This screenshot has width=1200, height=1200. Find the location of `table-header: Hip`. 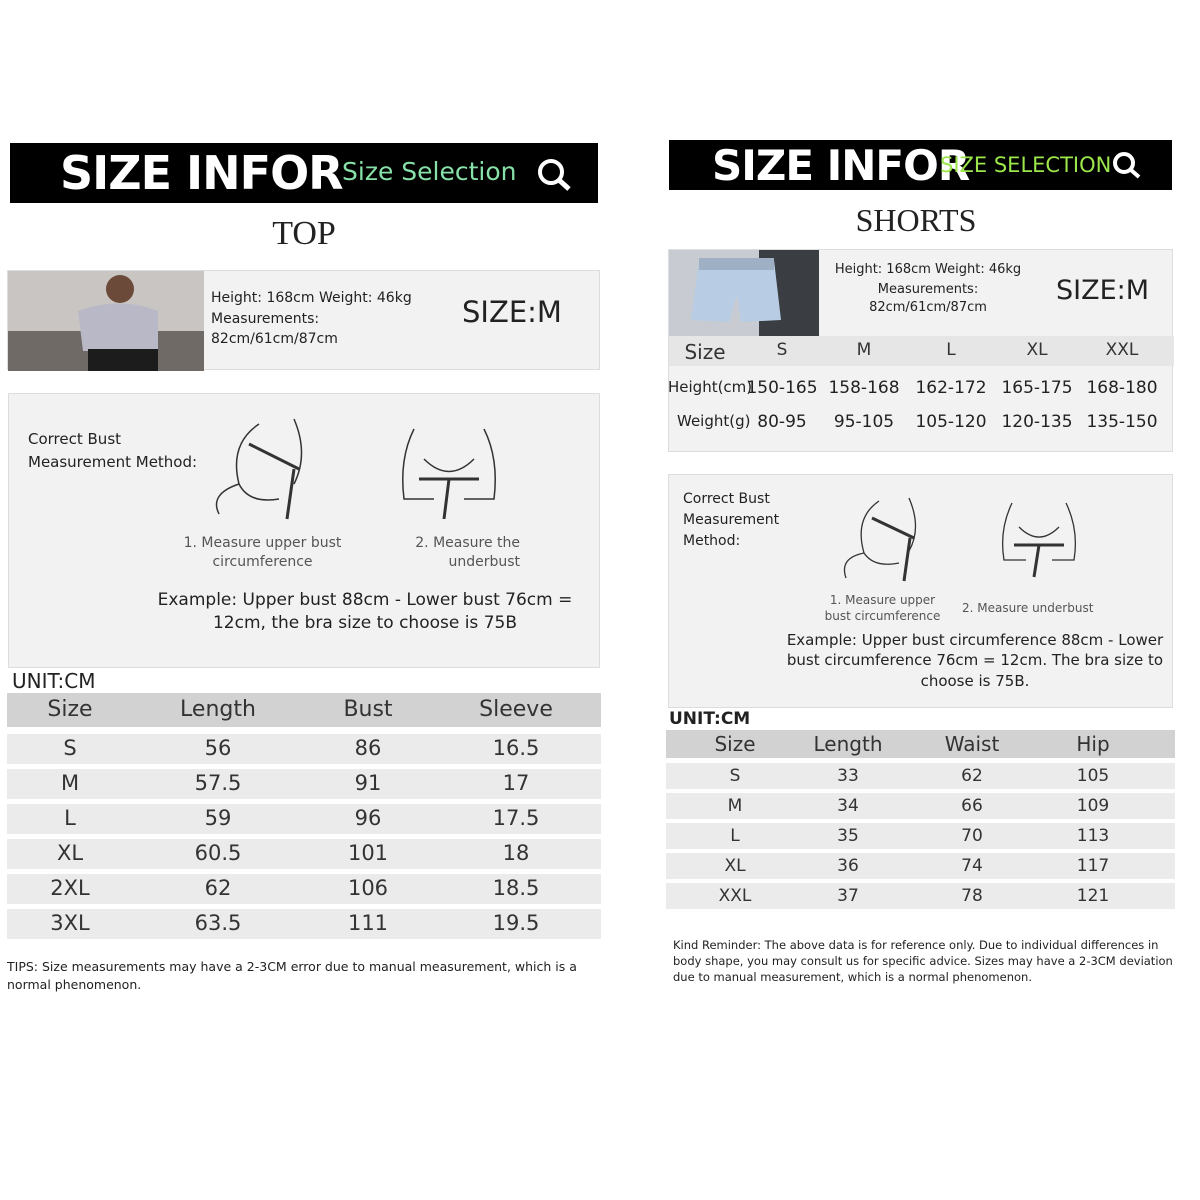

table-header: Hip is located at coordinates (1093, 744).